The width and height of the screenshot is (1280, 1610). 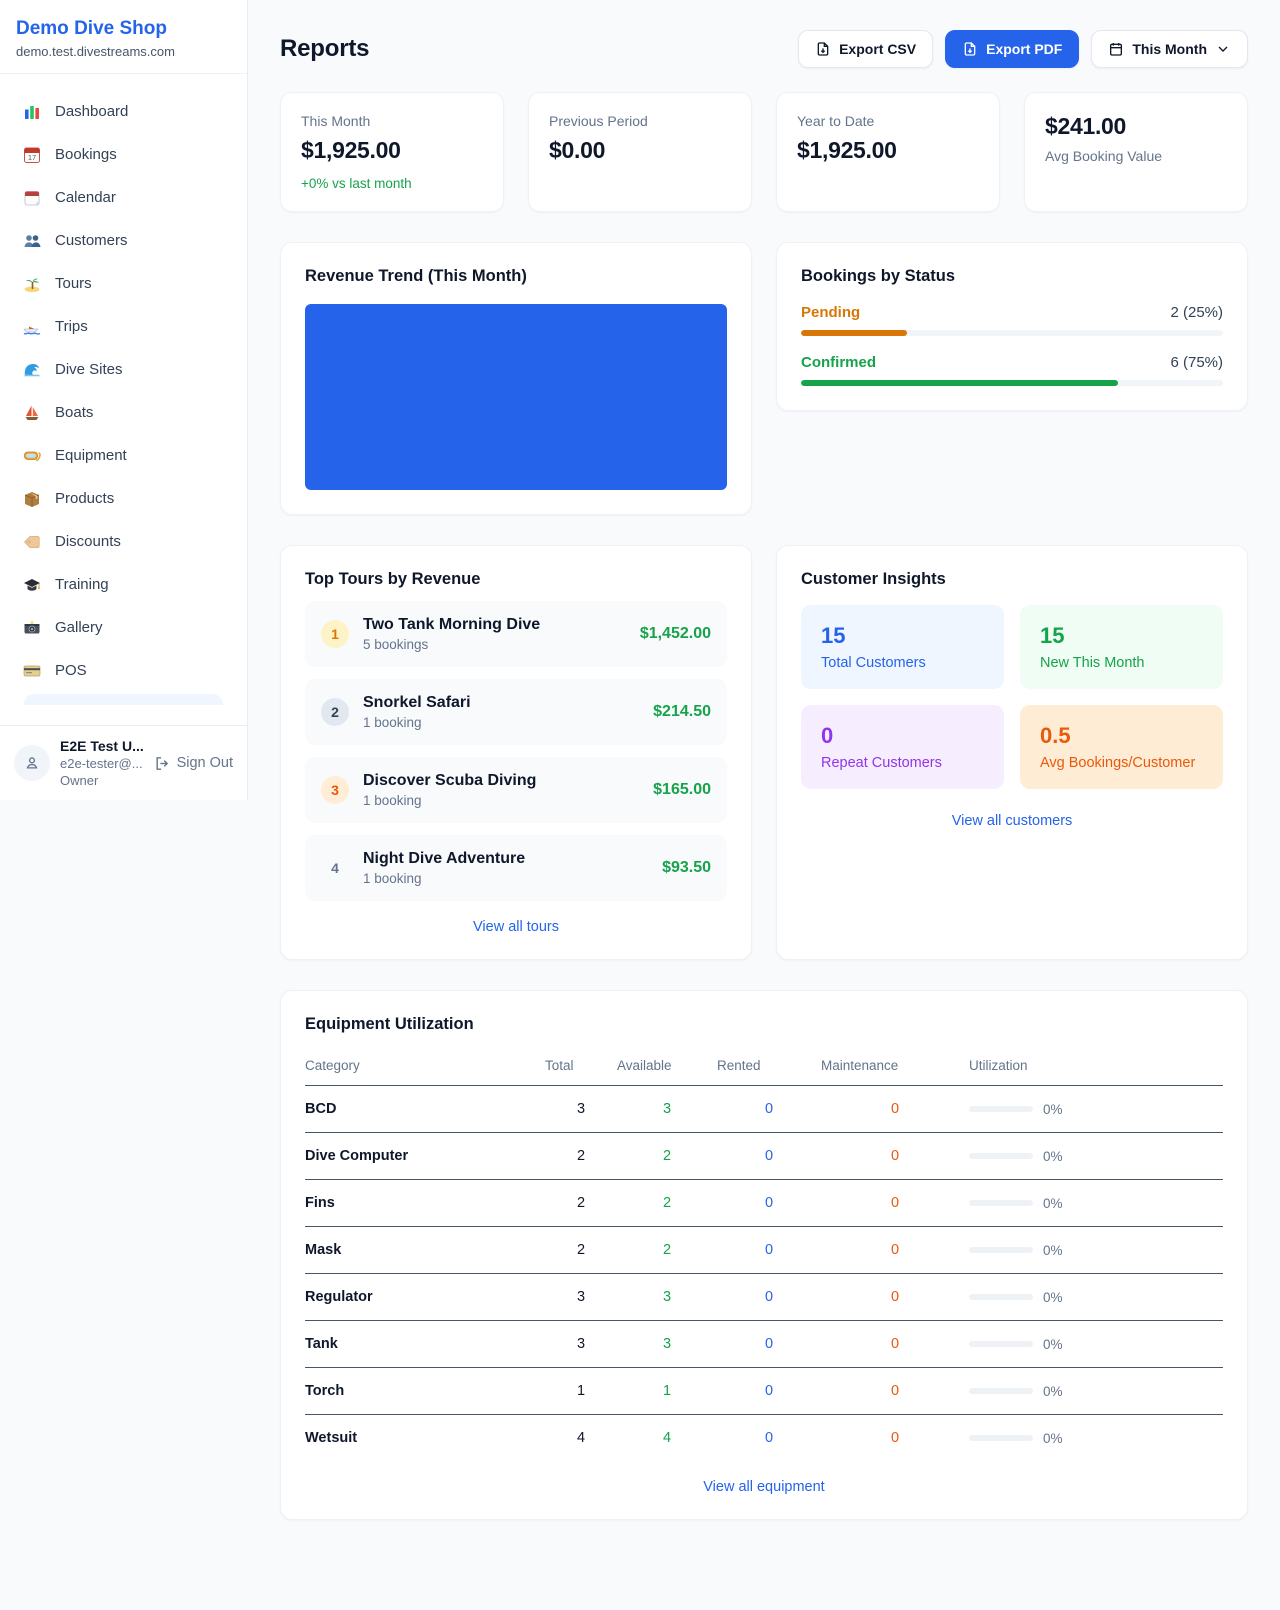 I want to click on sidebar-item-training: Training, so click(x=123, y=584).